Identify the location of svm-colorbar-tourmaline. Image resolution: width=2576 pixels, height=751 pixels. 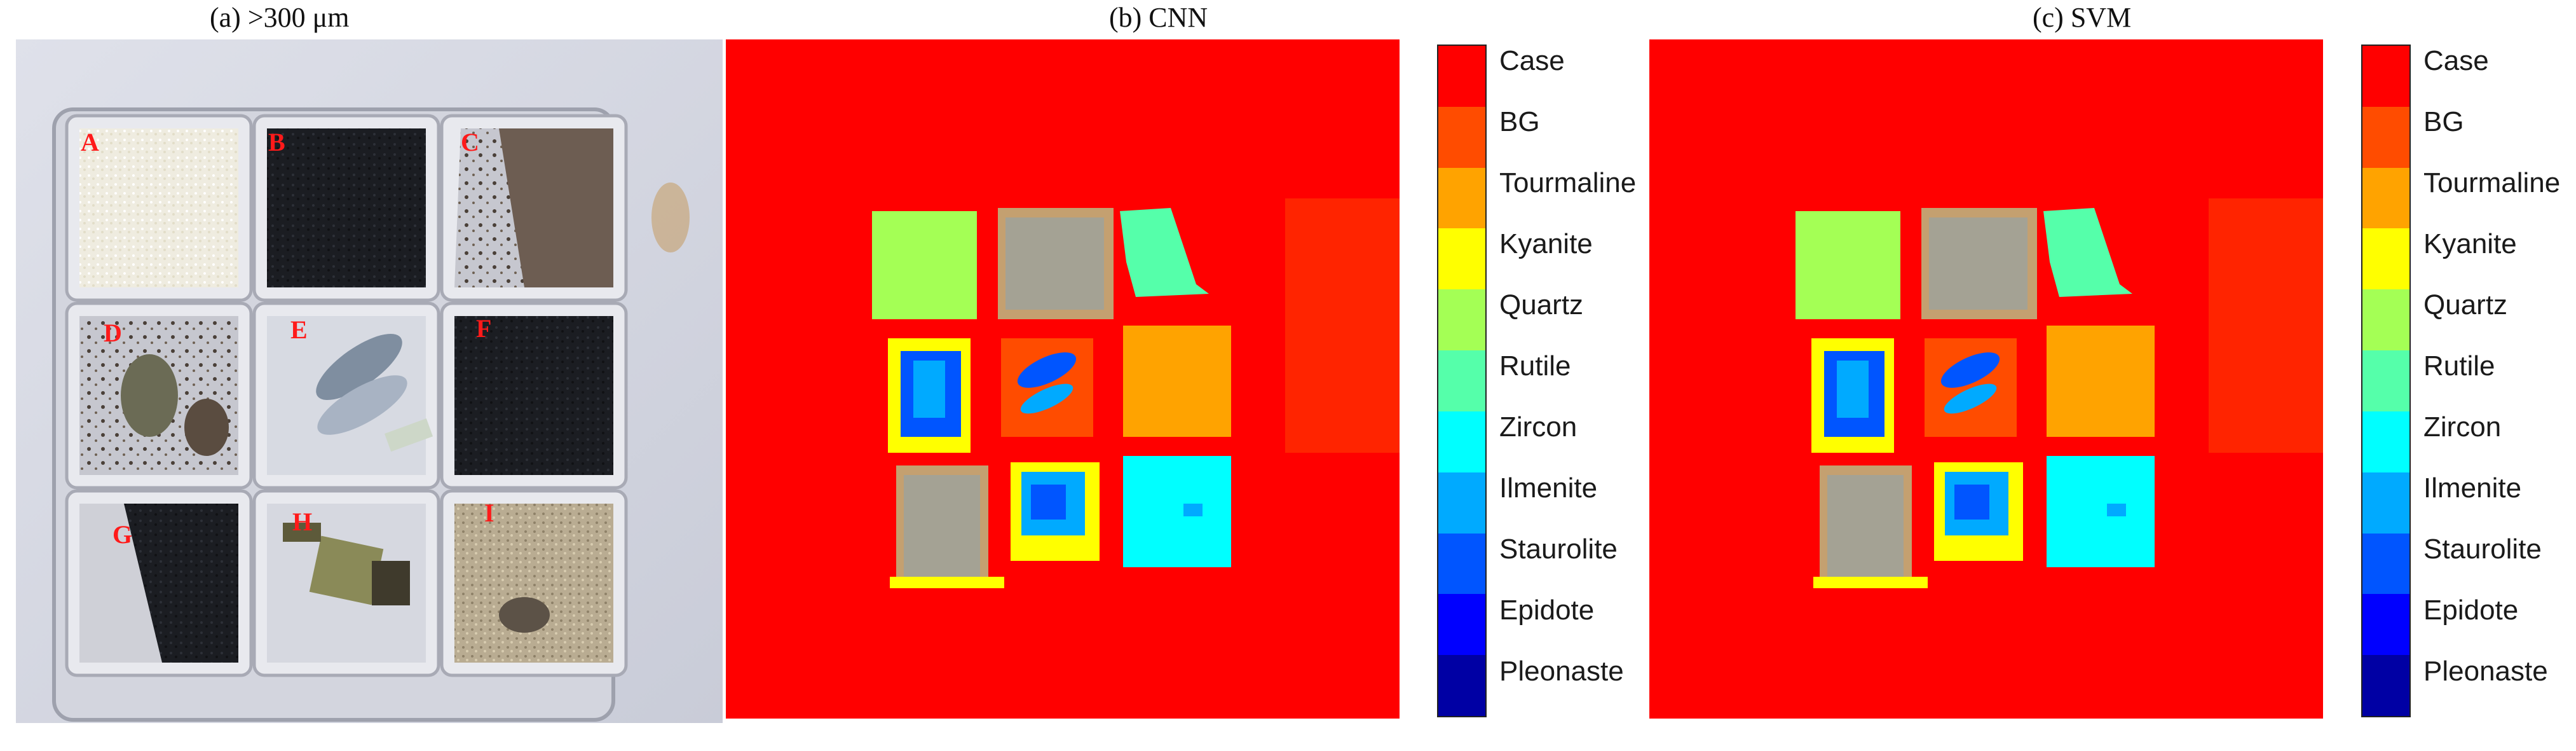
(2385, 198).